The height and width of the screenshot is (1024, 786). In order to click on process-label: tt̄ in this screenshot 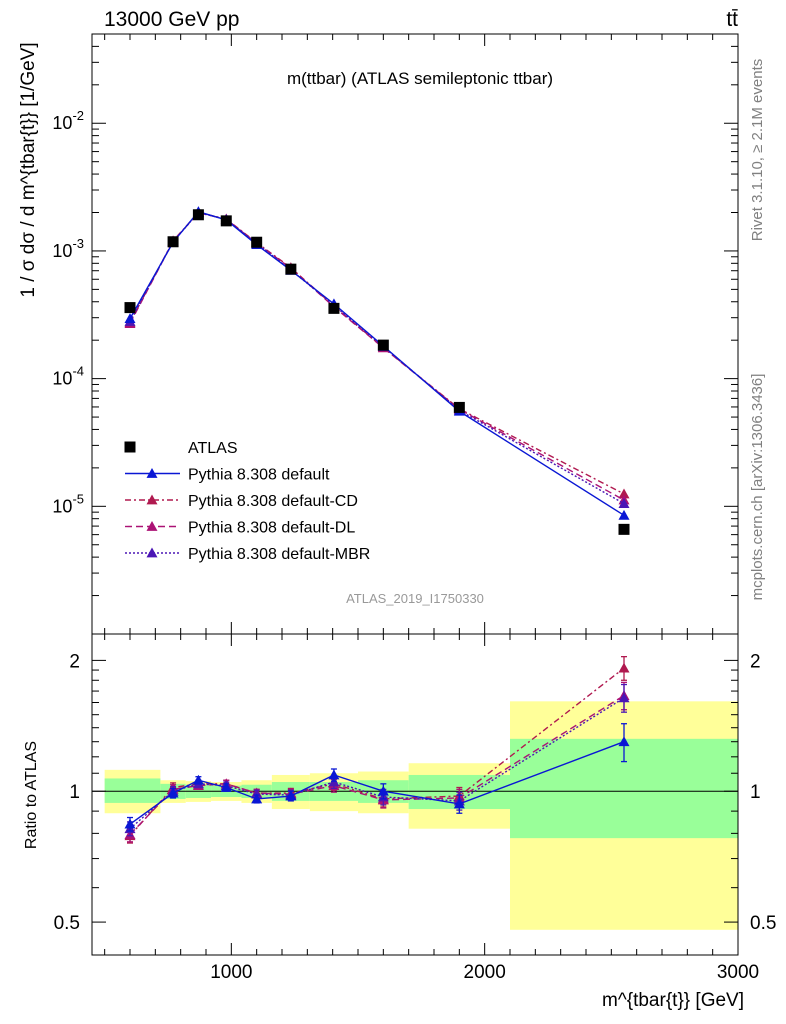, I will do `click(732, 19)`.